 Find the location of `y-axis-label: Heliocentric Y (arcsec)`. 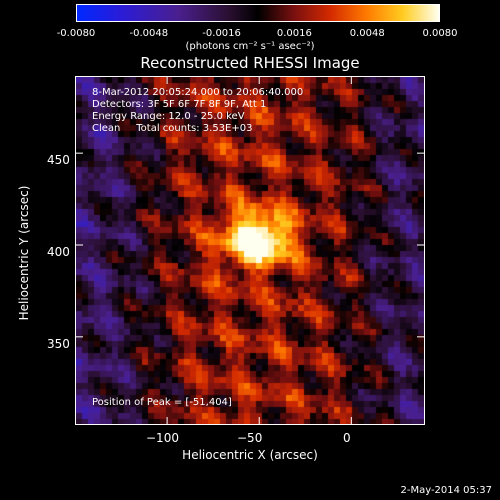

y-axis-label: Heliocentric Y (arcsec) is located at coordinates (24, 253).